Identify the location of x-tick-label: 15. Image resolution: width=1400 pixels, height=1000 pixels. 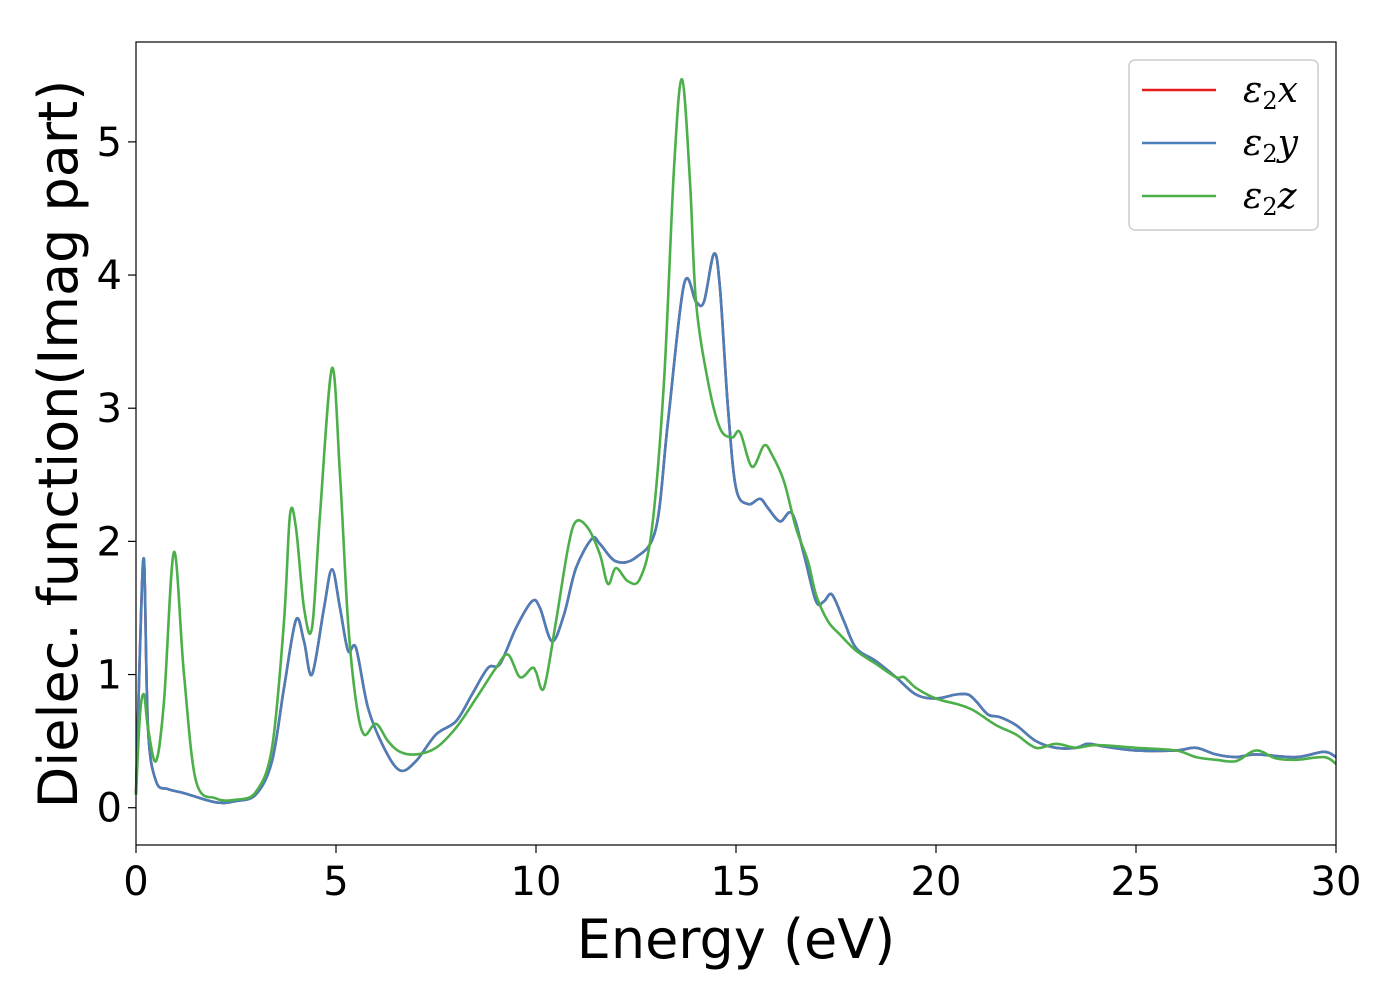
(736, 882).